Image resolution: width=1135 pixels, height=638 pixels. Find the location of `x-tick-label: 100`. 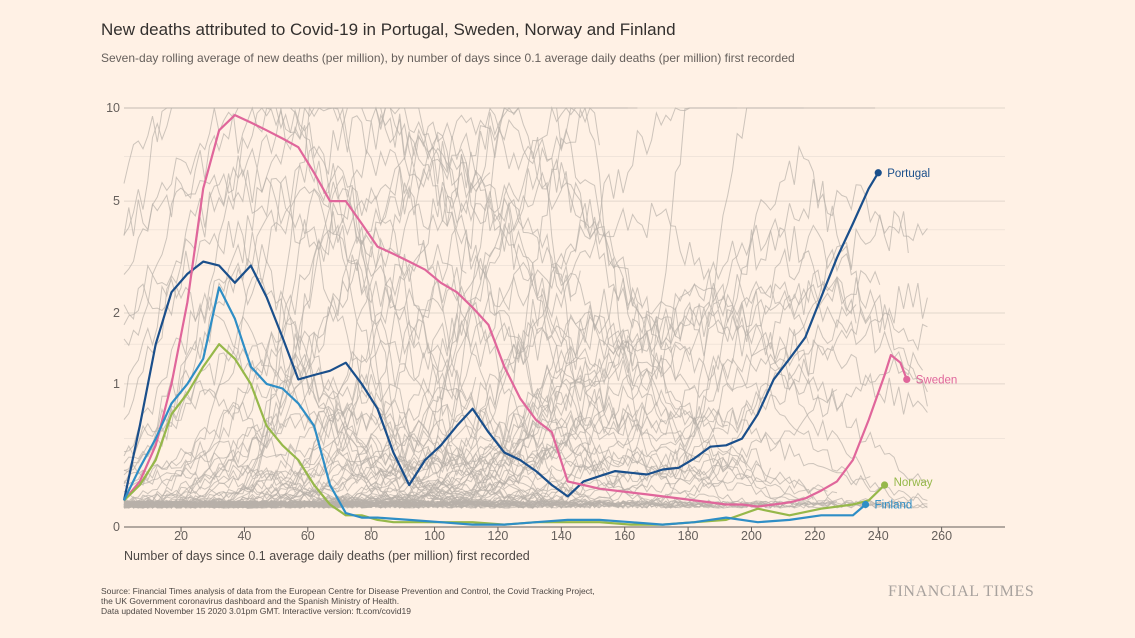

x-tick-label: 100 is located at coordinates (434, 536).